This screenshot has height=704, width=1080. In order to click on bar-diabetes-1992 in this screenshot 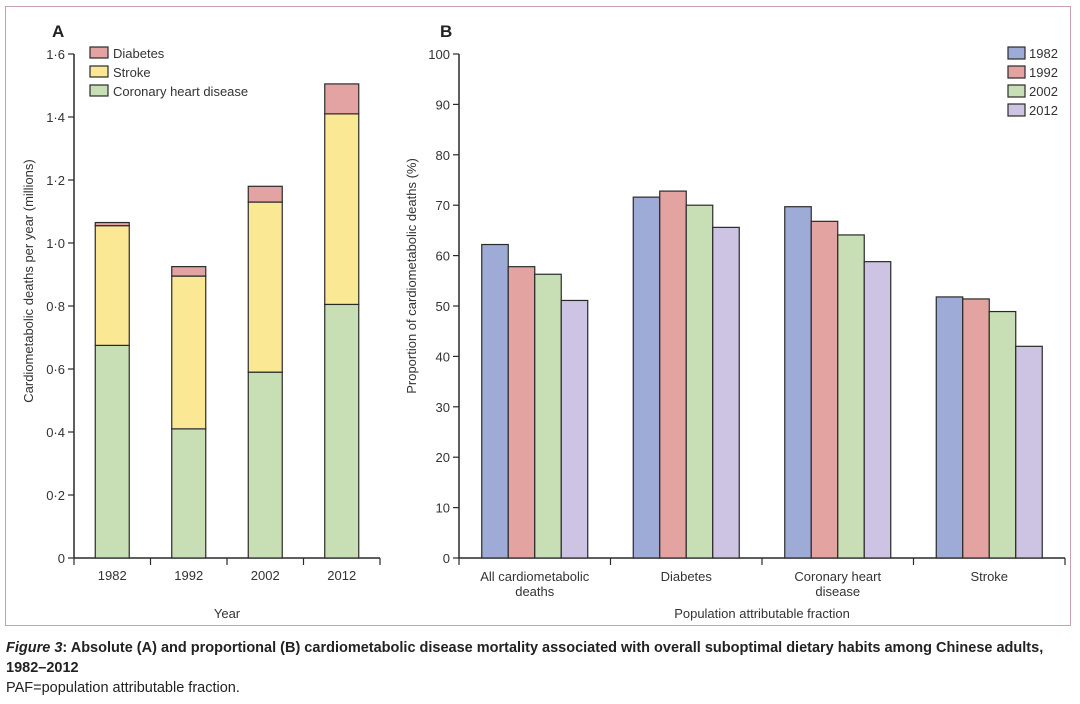, I will do `click(189, 271)`.